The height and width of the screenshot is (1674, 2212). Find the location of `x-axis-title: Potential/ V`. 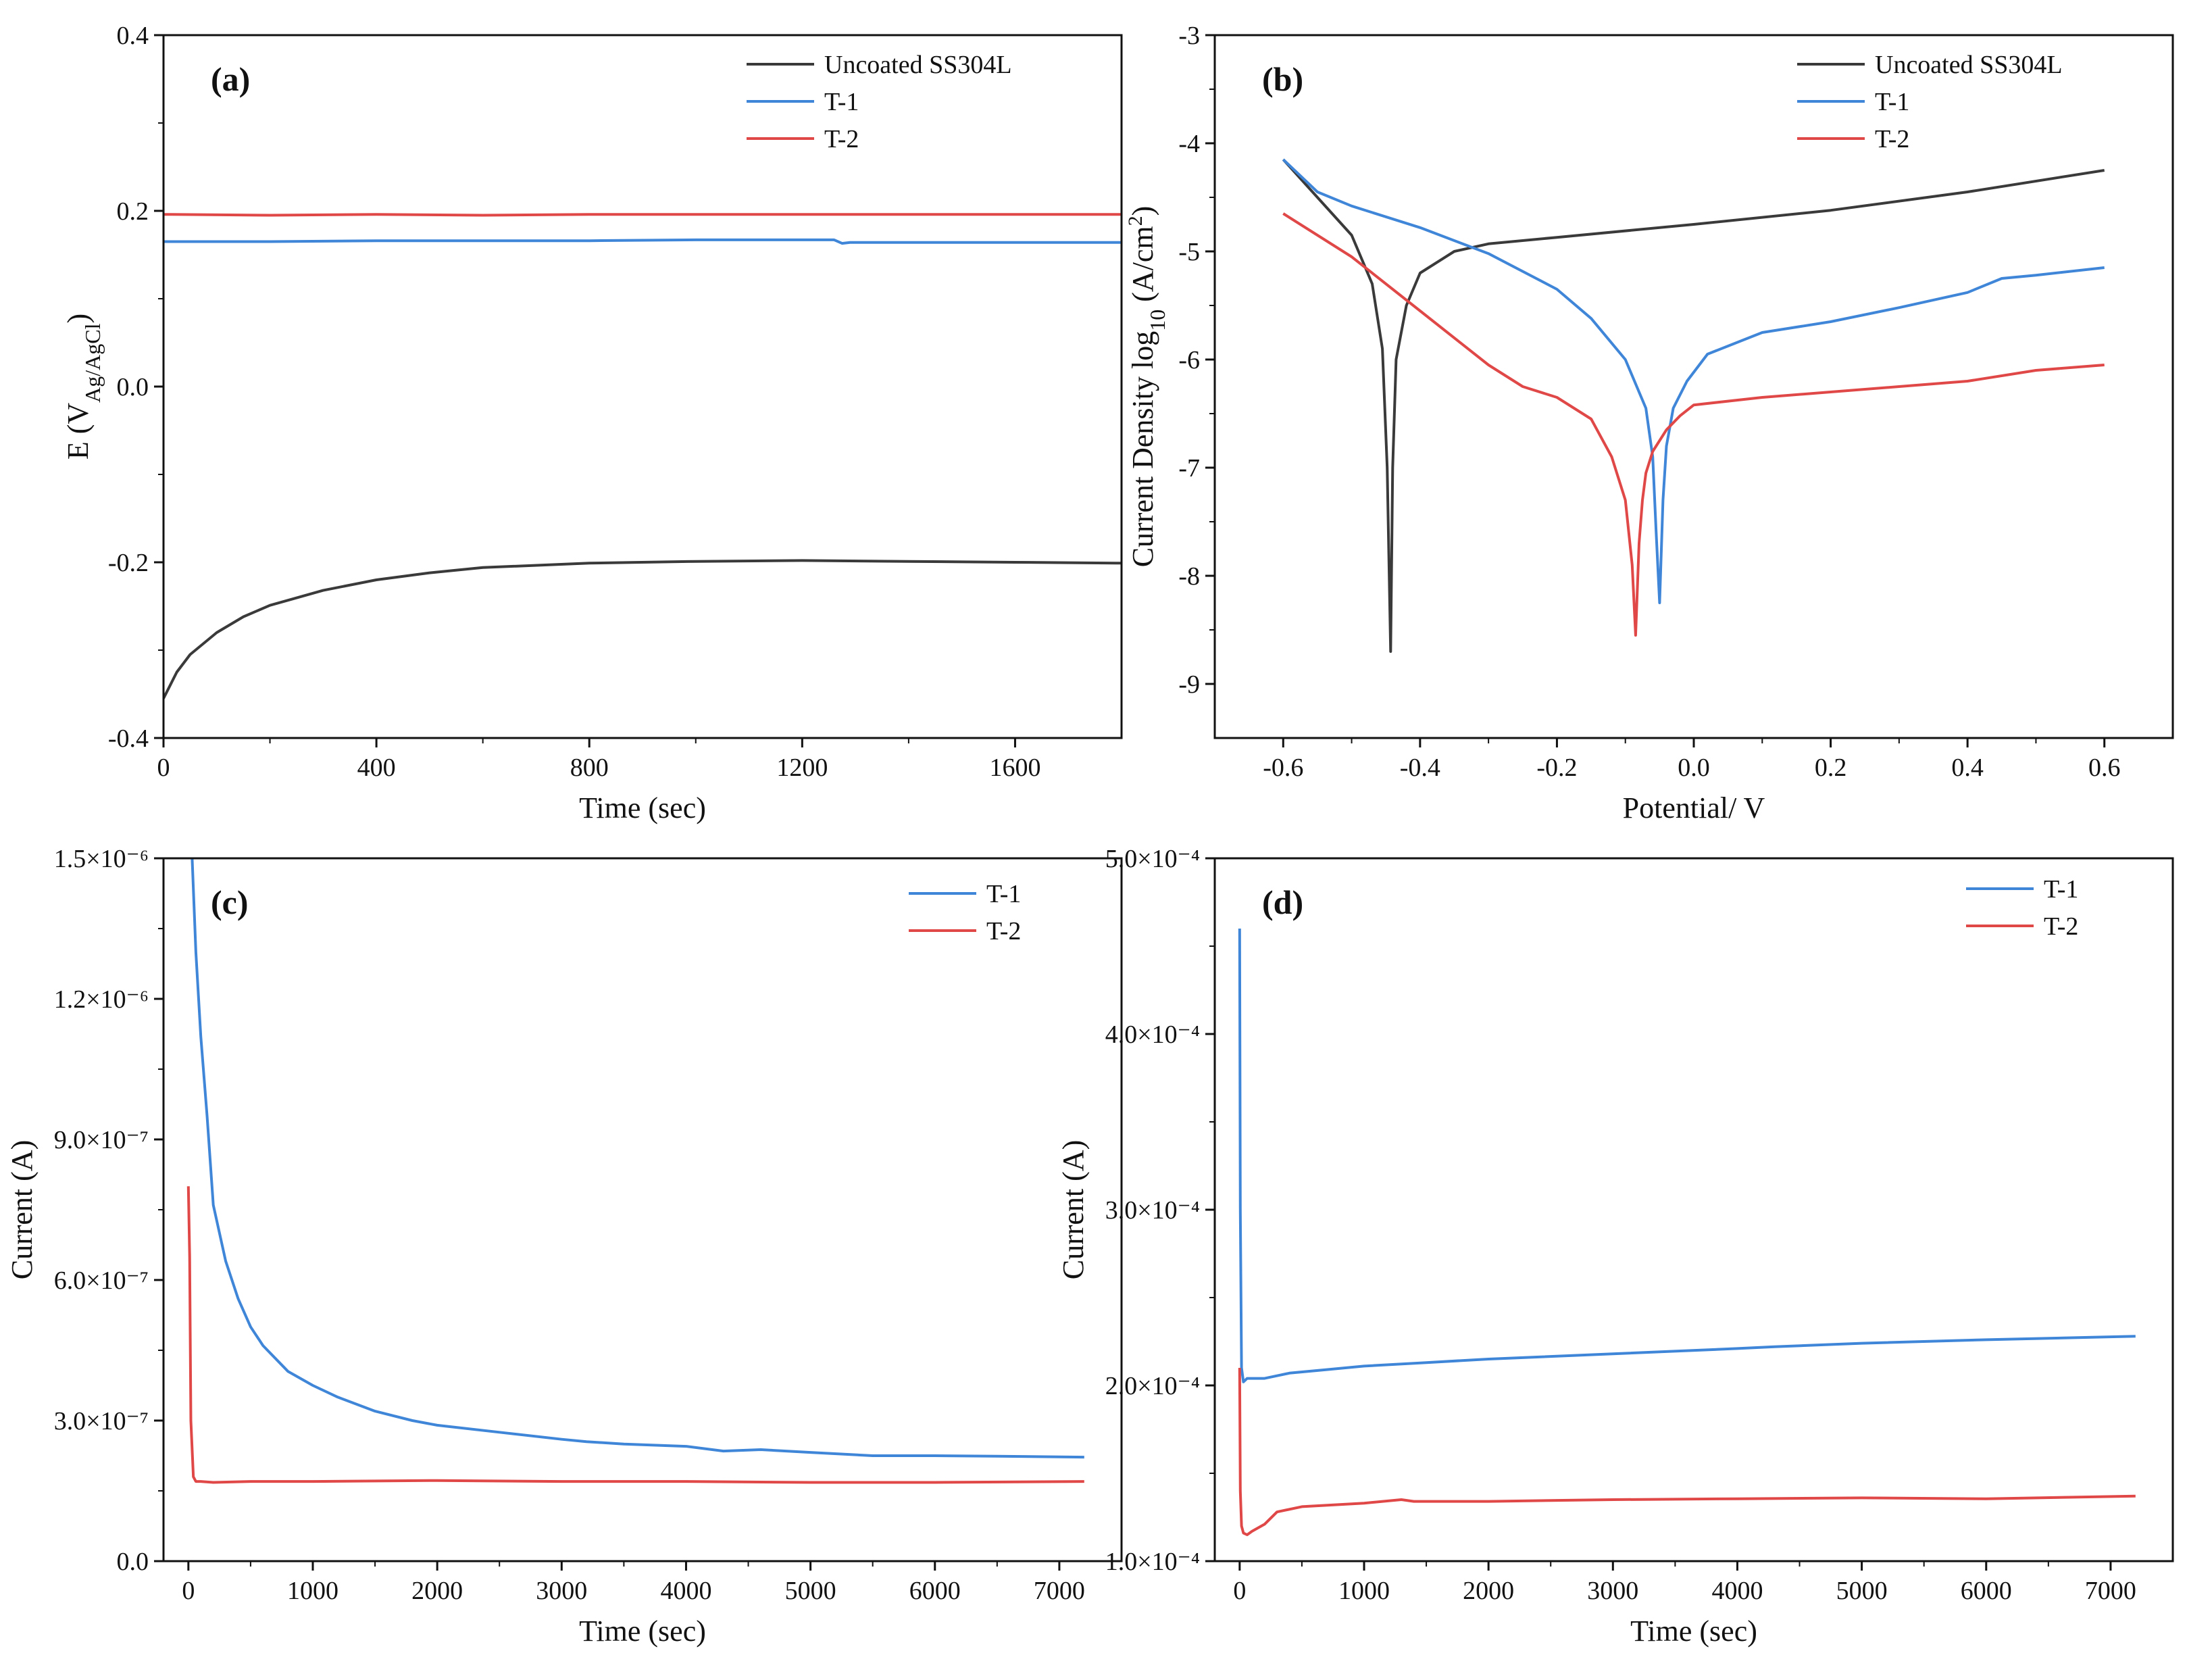

x-axis-title: Potential/ V is located at coordinates (1694, 808).